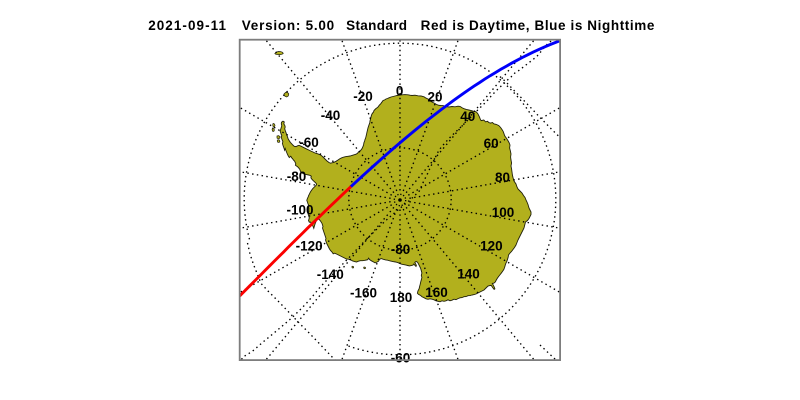 Image resolution: width=800 pixels, height=400 pixels. Describe the element at coordinates (299, 209) in the screenshot. I see `svg-text: -100` at that location.